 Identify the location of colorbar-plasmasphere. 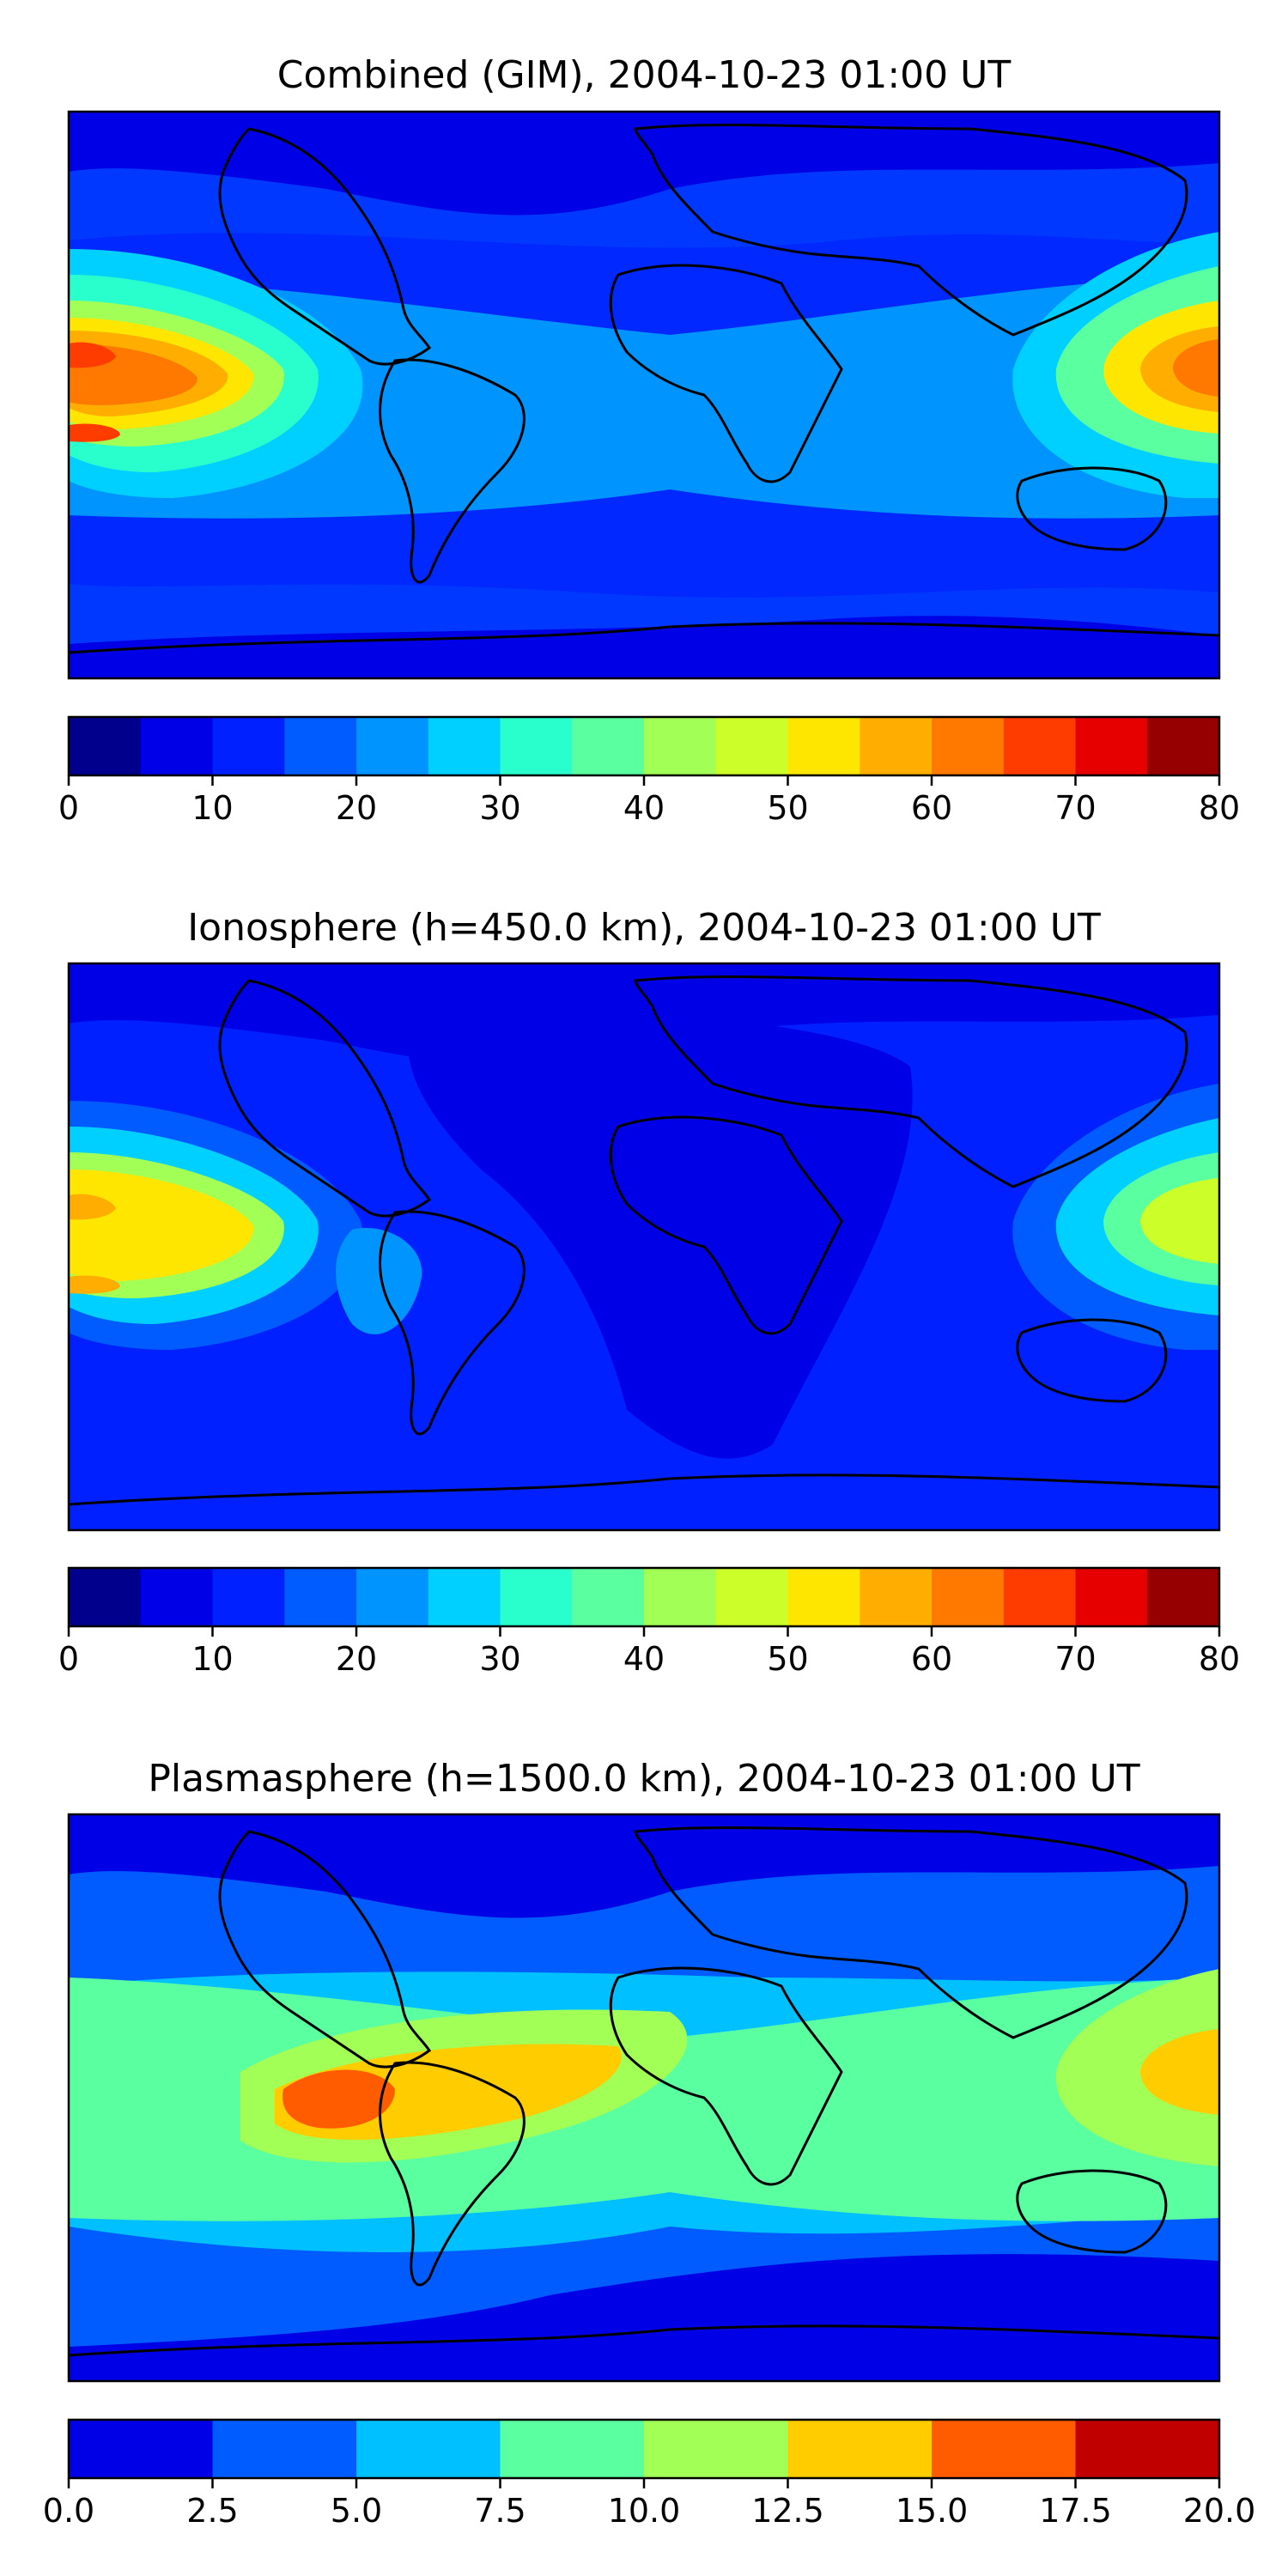
(644, 2453).